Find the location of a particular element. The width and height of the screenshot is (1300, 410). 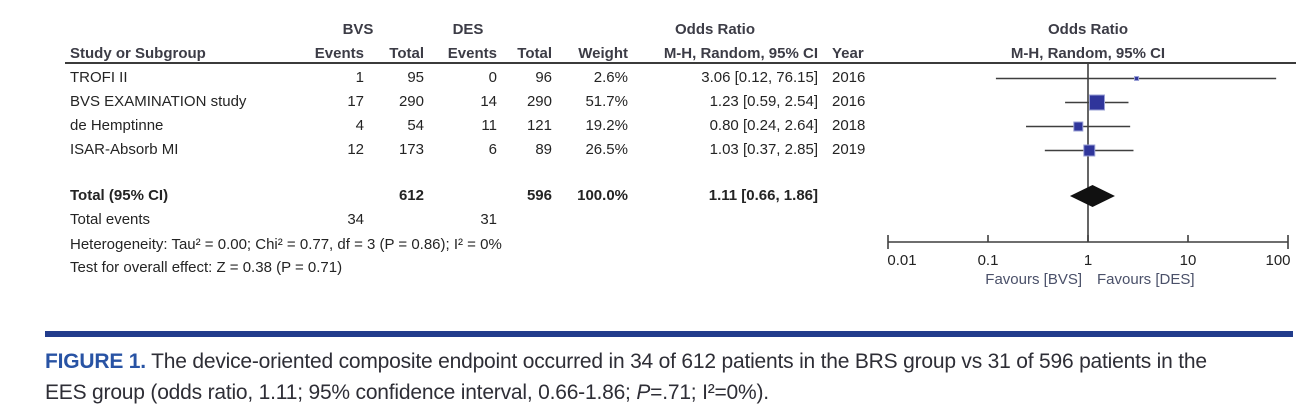

total-or-ci: 1.11 [0.66, 1.86] is located at coordinates (763, 195).